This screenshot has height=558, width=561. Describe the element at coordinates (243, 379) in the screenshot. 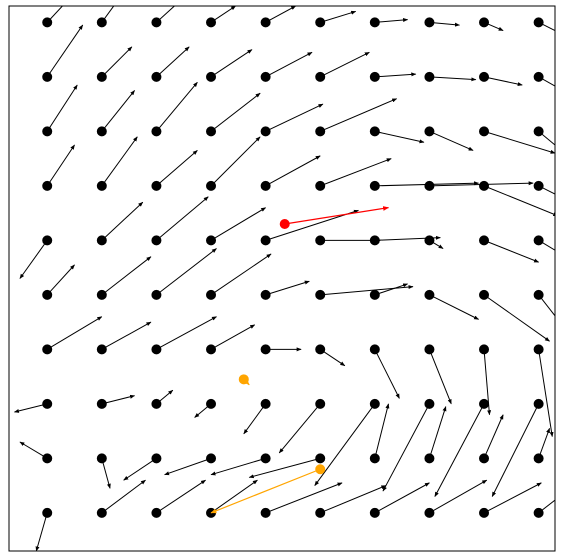

I see `highlighted-point` at that location.